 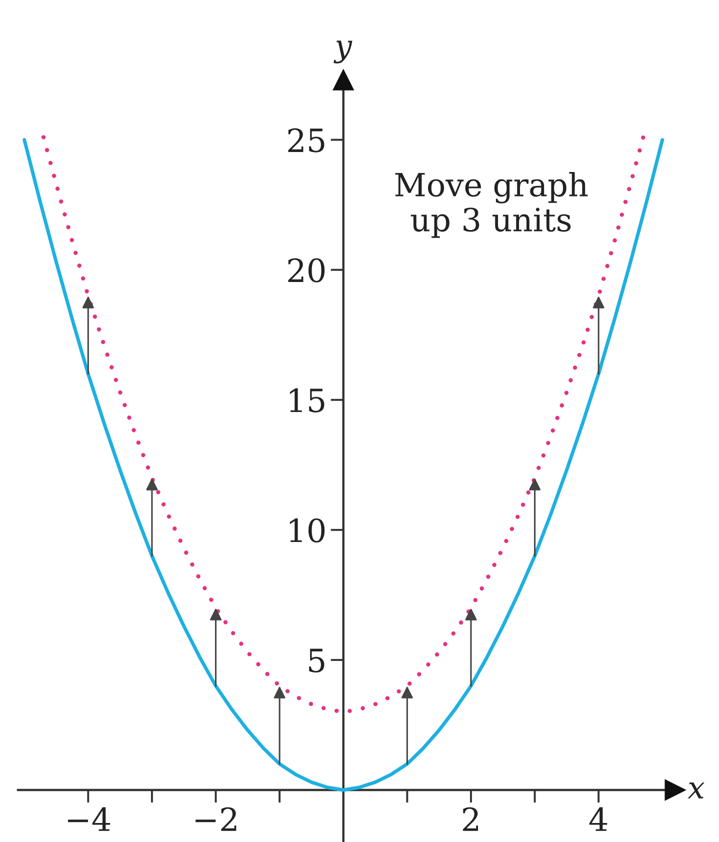 I want to click on y-tick-label: 25, so click(x=306, y=140).